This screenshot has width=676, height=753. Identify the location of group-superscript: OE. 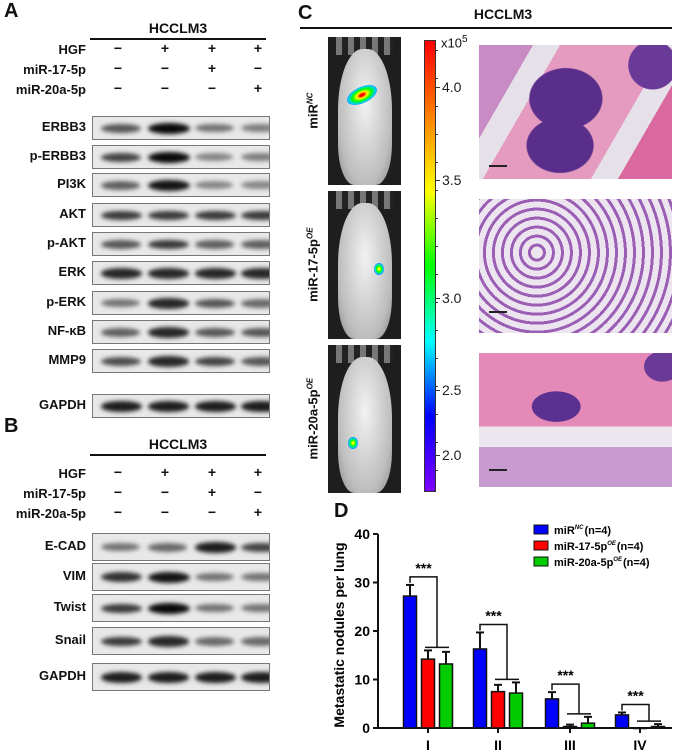
(310, 233).